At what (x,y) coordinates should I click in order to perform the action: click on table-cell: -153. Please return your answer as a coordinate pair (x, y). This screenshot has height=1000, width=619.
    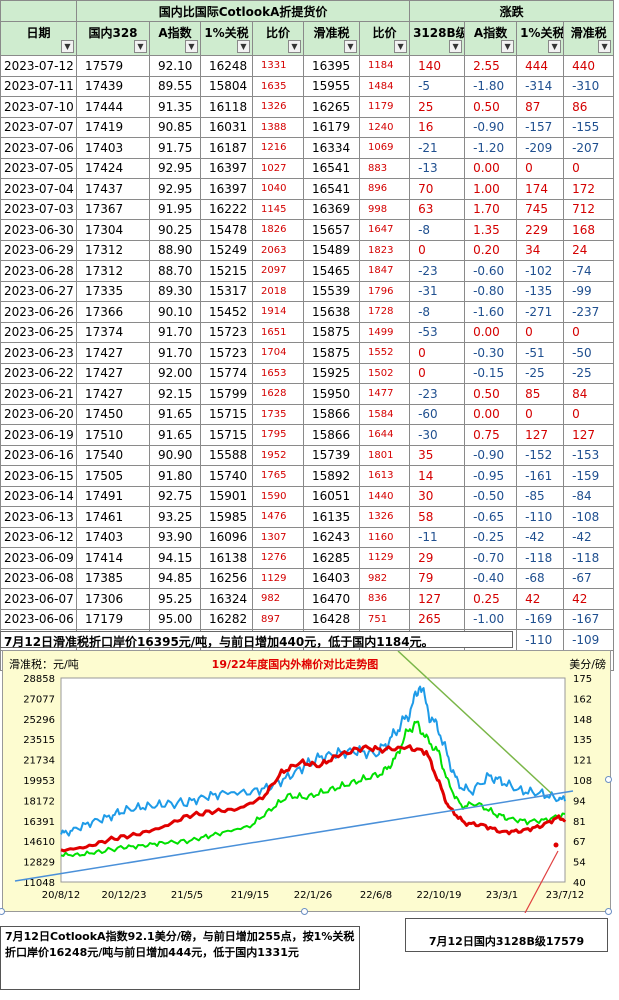
    Looking at the image, I should click on (589, 455).